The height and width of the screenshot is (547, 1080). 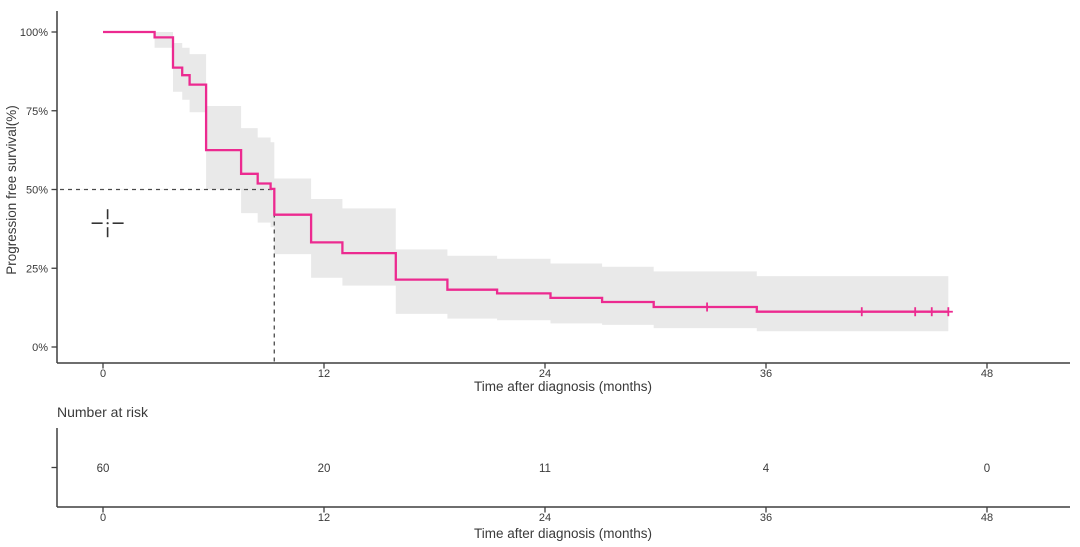 I want to click on risk-x-tick-label: 36, so click(x=766, y=518).